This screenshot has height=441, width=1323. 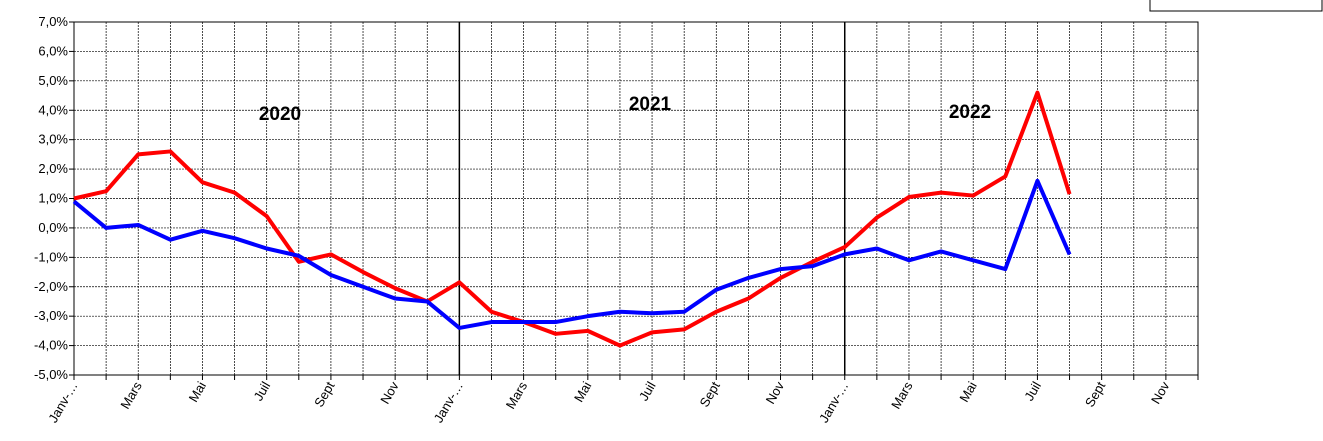 I want to click on y-tick-label: 6,0%, so click(x=53, y=50).